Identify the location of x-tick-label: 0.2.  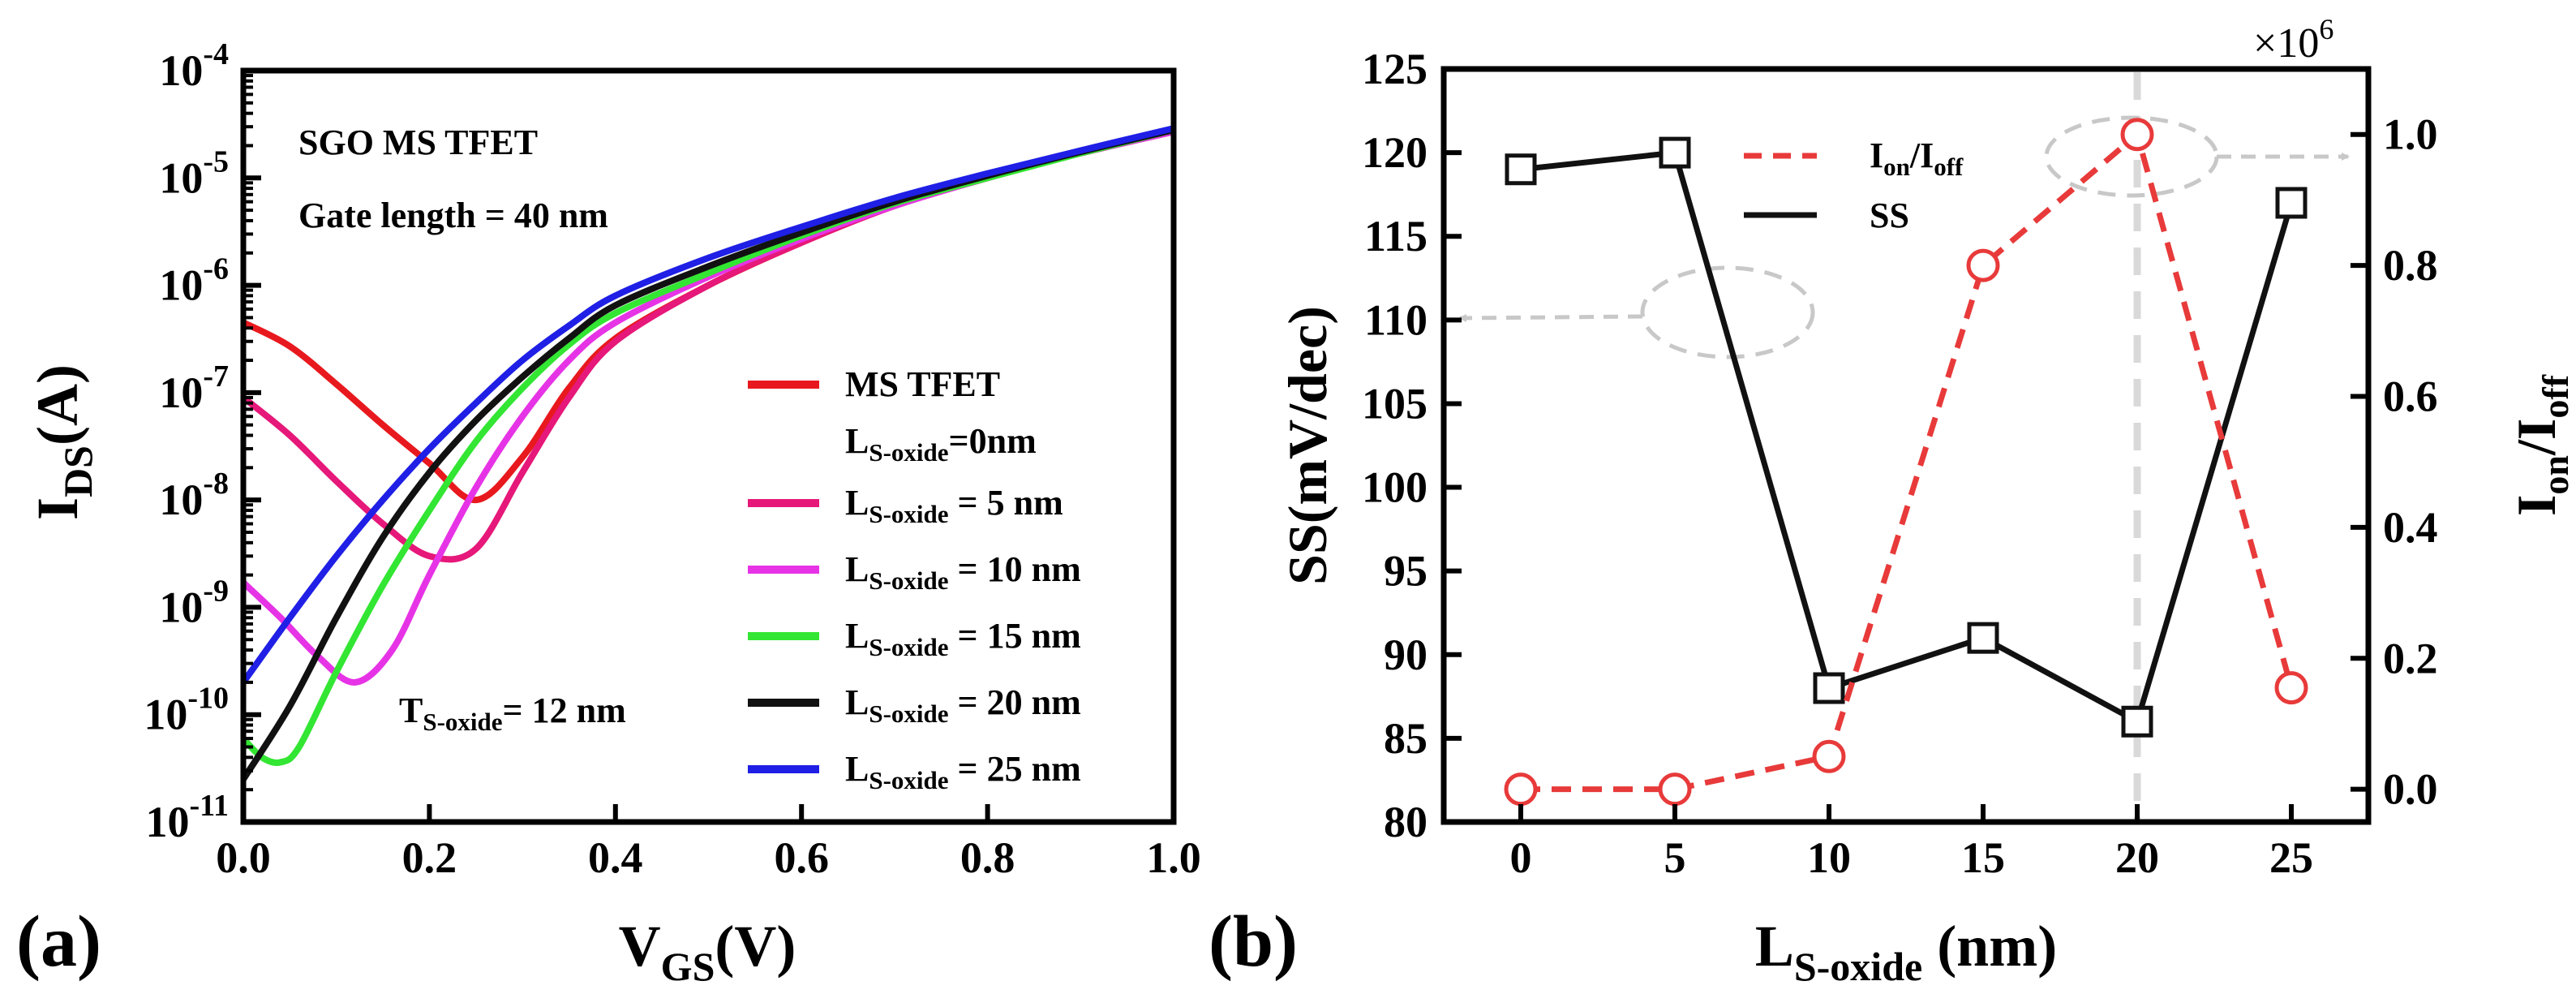
(429, 858).